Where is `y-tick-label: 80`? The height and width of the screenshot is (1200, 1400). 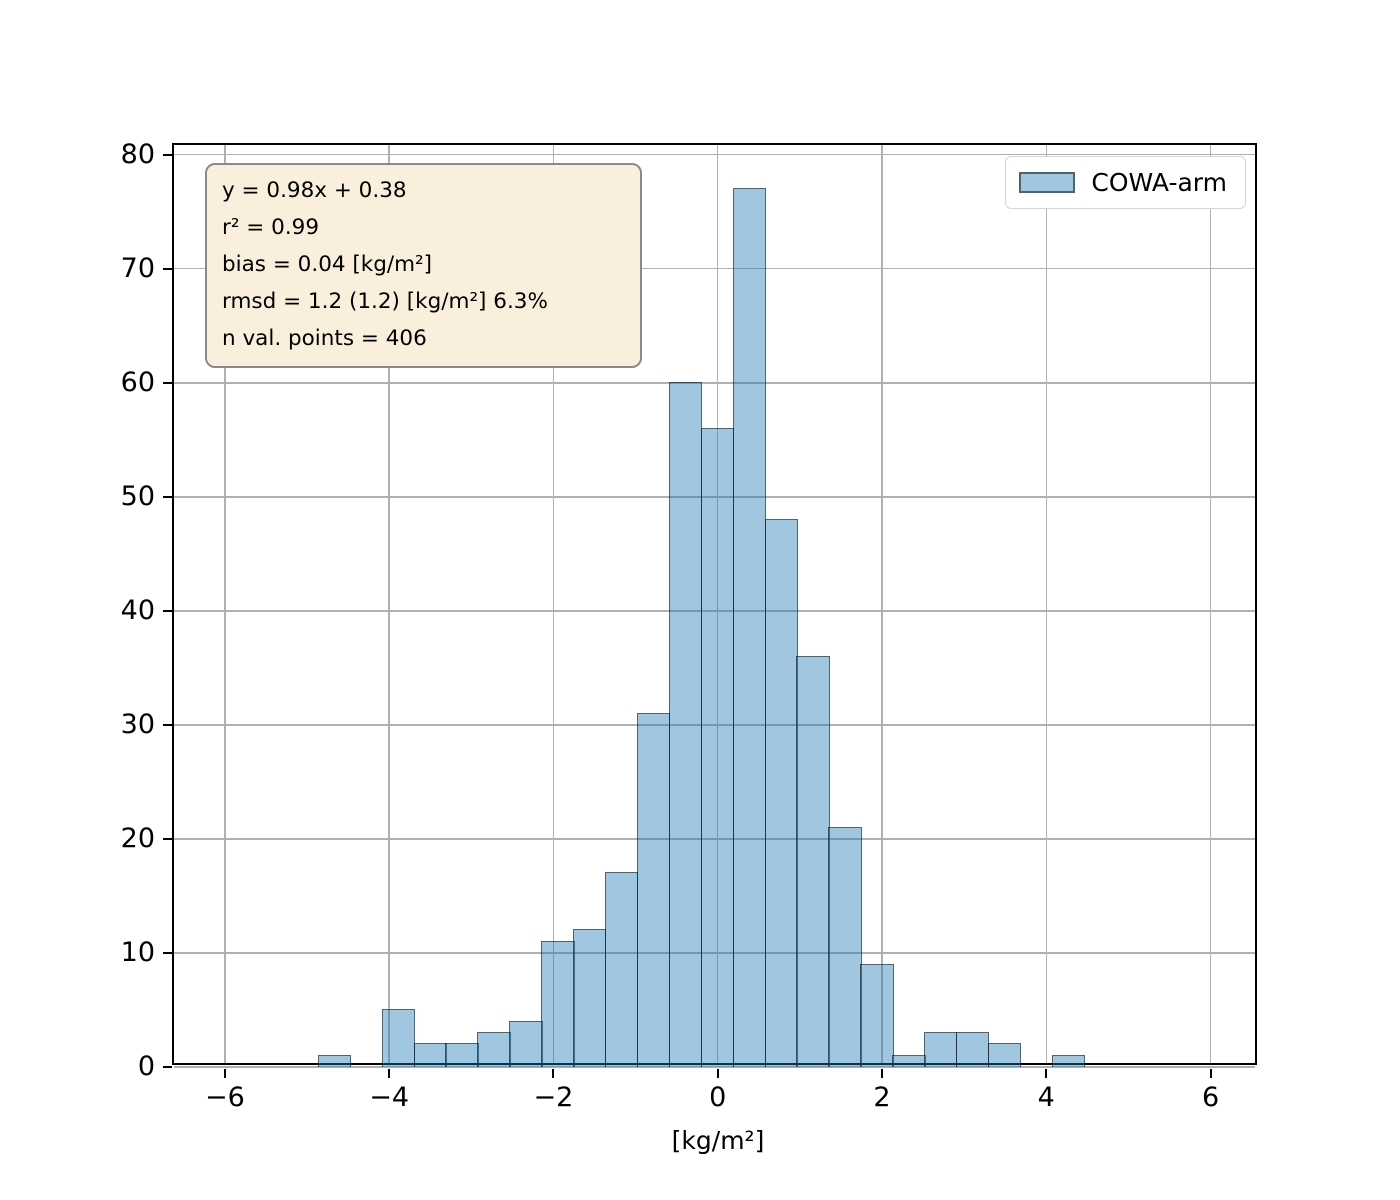 y-tick-label: 80 is located at coordinates (137, 154).